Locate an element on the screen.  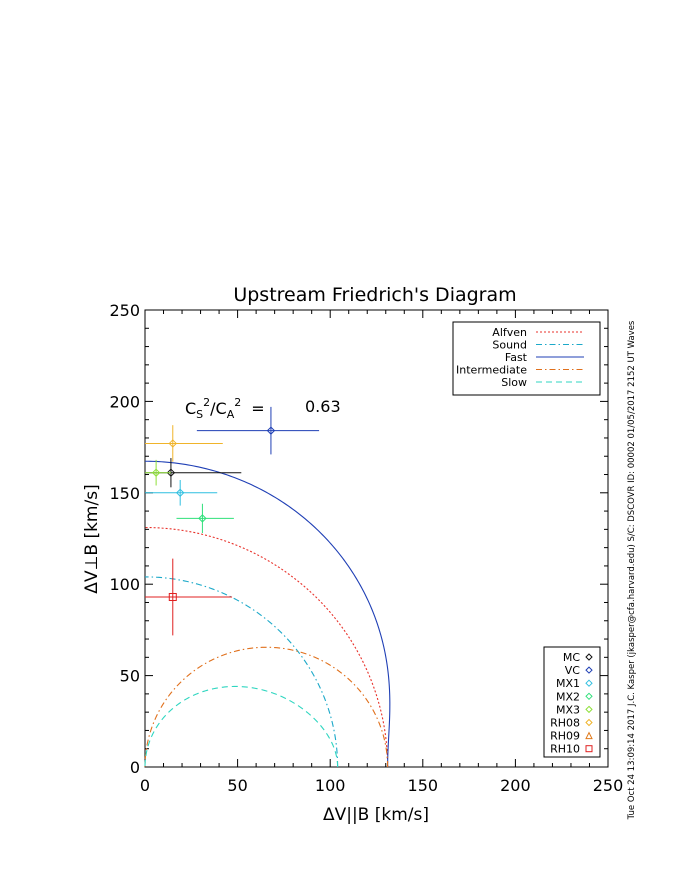
points-legend-label: MX3 is located at coordinates (568, 709).